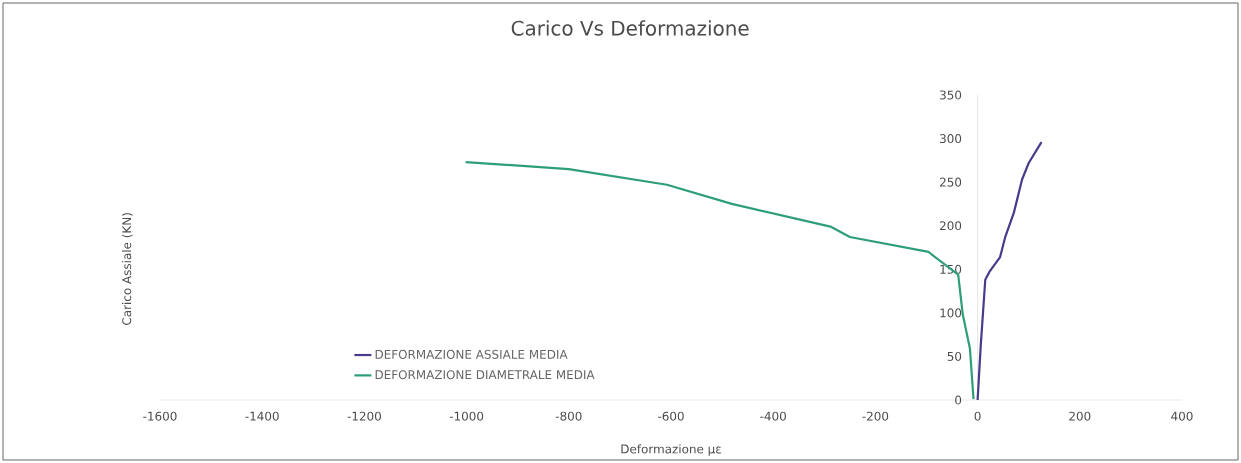  What do you see at coordinates (127, 269) in the screenshot?
I see `y-axis-title: Carico Assiale (KN)` at bounding box center [127, 269].